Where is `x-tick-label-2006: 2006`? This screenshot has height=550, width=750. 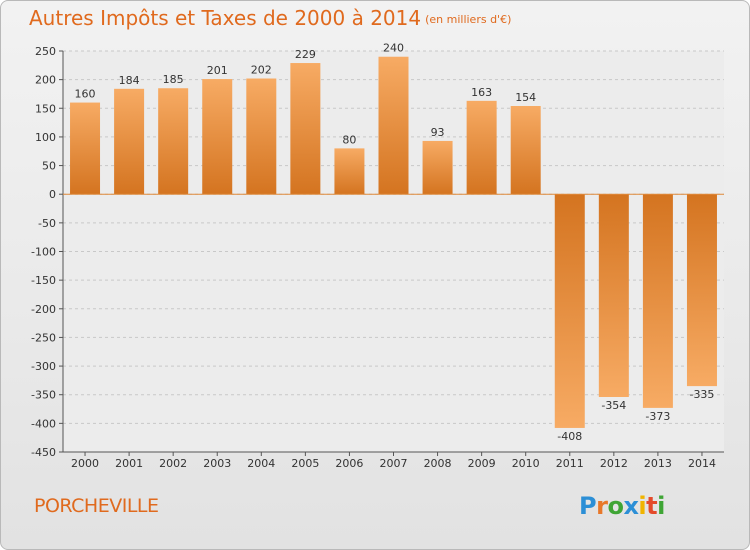 x-tick-label-2006: 2006 is located at coordinates (349, 463).